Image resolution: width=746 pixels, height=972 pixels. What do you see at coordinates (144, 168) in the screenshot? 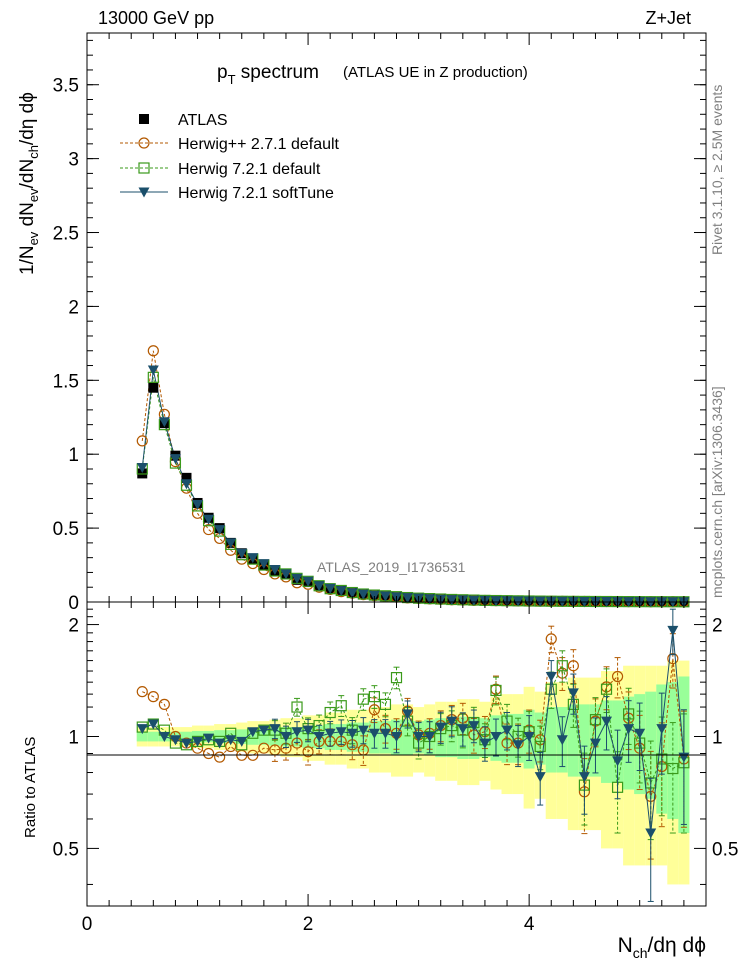
I see `legend-marker-square-open` at bounding box center [144, 168].